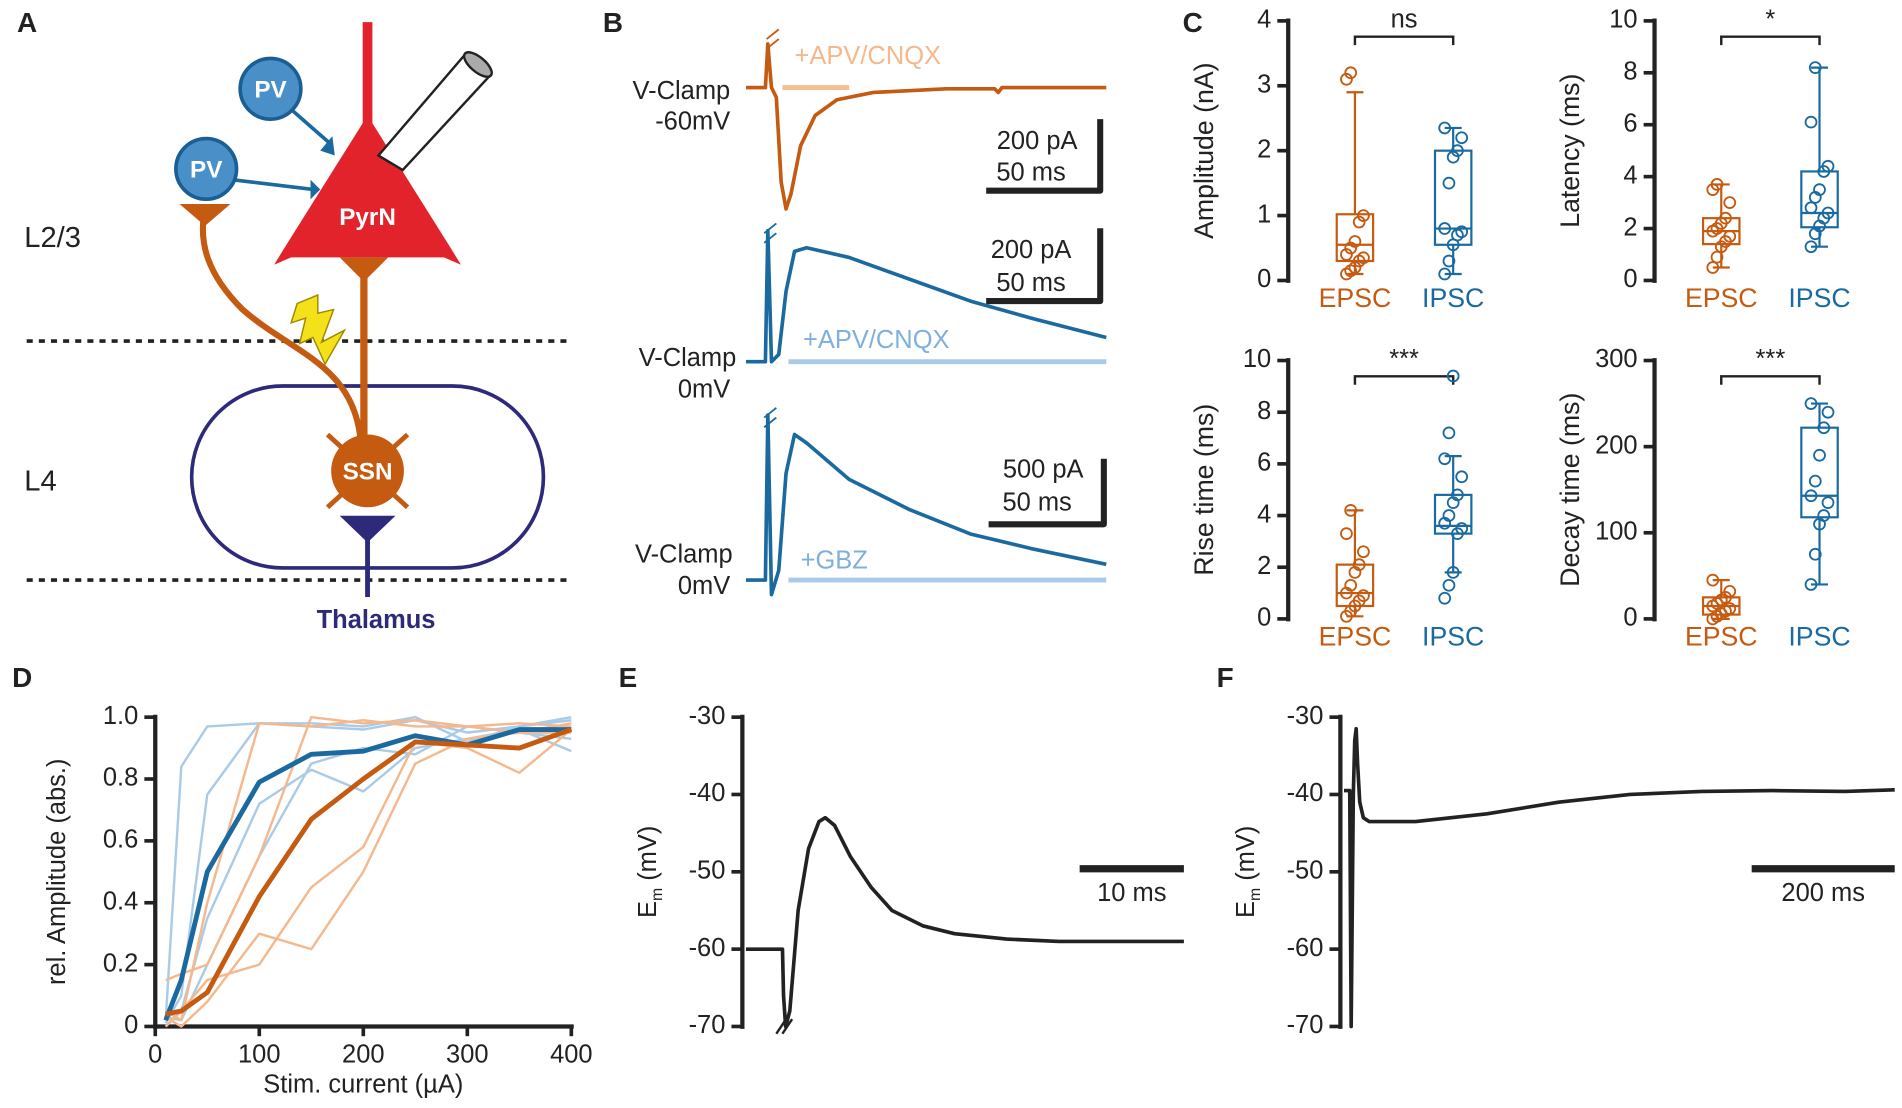  What do you see at coordinates (120, 963) in the screenshot?
I see `y-tick-label: 0.2` at bounding box center [120, 963].